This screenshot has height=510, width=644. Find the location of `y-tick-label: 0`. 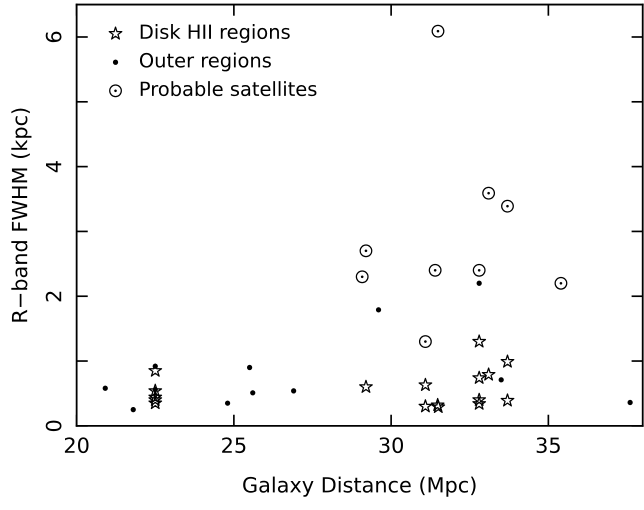

y-tick-label: 0 is located at coordinates (54, 426).